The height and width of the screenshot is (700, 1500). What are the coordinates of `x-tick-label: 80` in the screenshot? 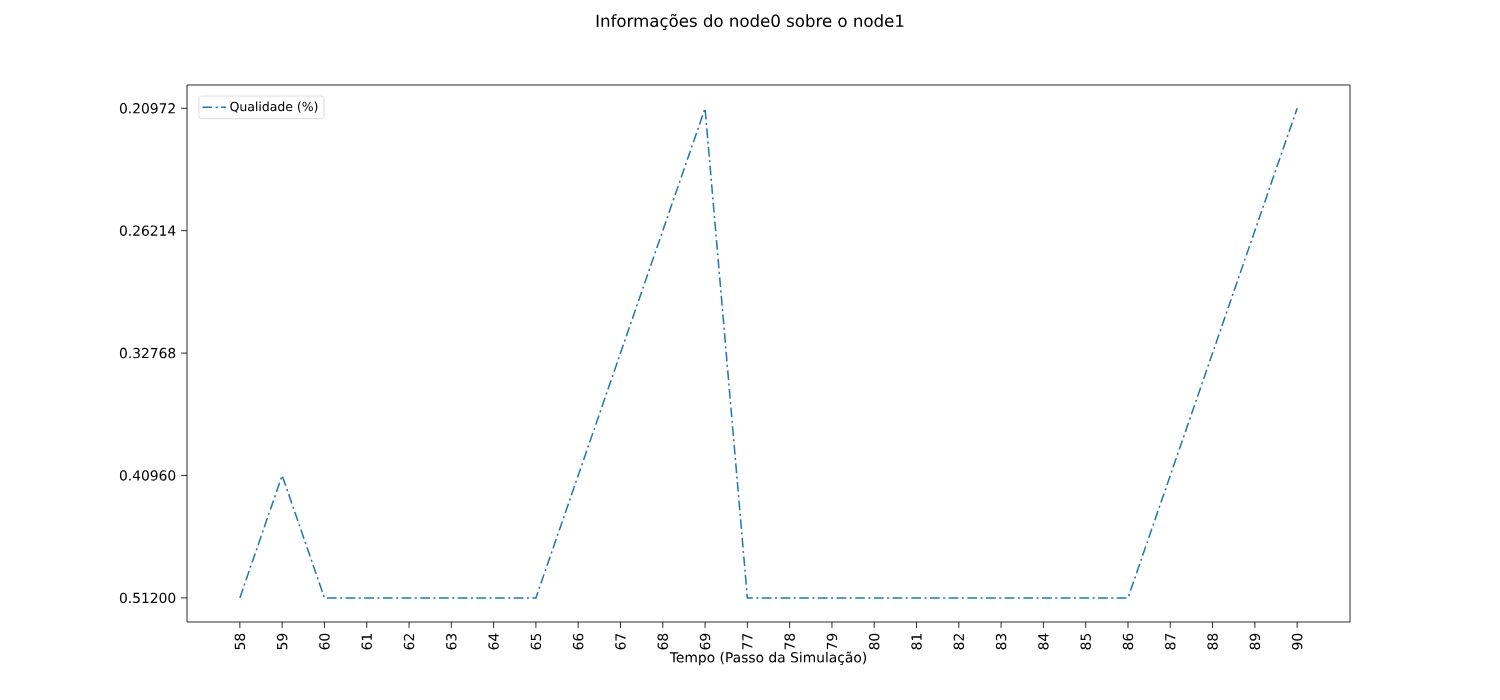 It's located at (874, 641).